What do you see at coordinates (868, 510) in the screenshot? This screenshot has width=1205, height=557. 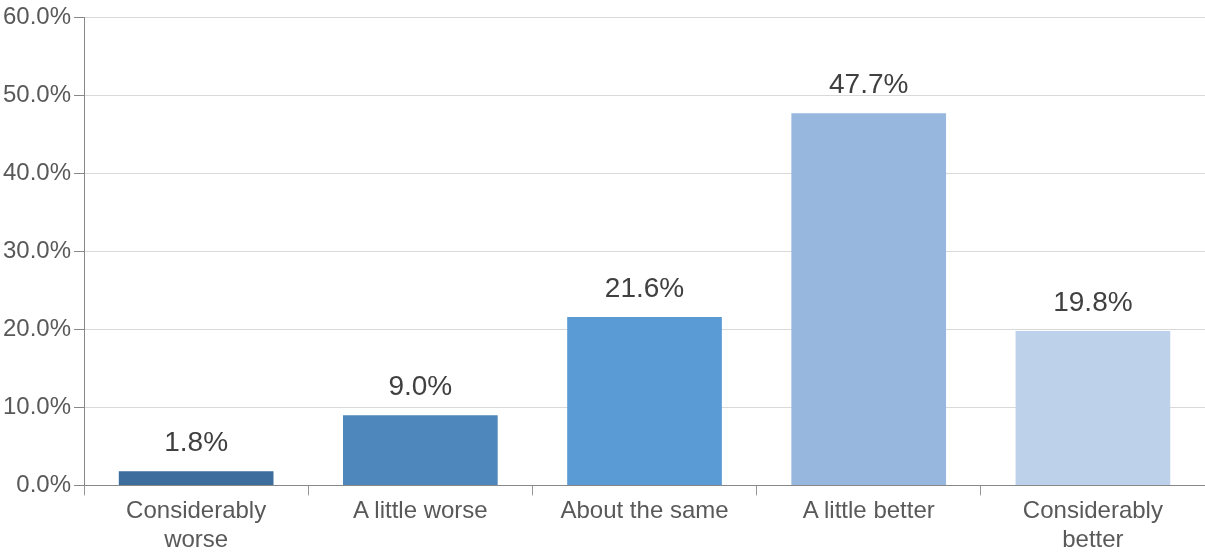 I see `x-tick-label: A little better` at bounding box center [868, 510].